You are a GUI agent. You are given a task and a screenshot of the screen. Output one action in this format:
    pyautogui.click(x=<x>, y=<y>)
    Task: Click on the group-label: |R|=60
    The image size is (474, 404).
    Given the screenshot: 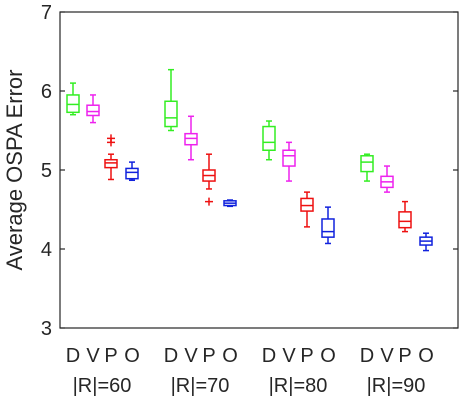 What is the action you would take?
    pyautogui.click(x=102, y=386)
    